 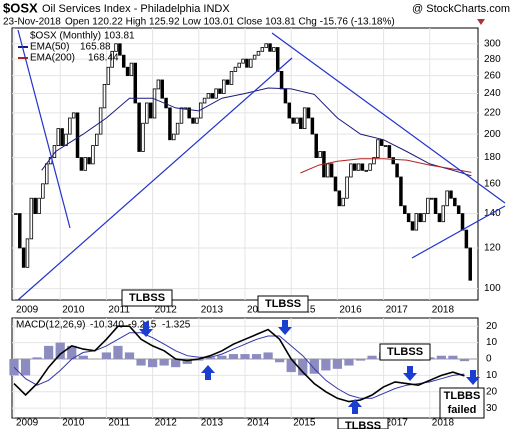 What do you see at coordinates (492, 391) in the screenshot?
I see `y-tick-label: 20` at bounding box center [492, 391].